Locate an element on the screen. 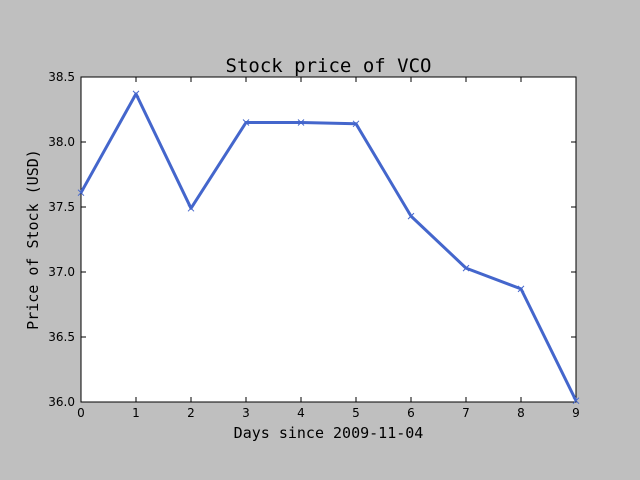  x-tick-label: 9 is located at coordinates (576, 413).